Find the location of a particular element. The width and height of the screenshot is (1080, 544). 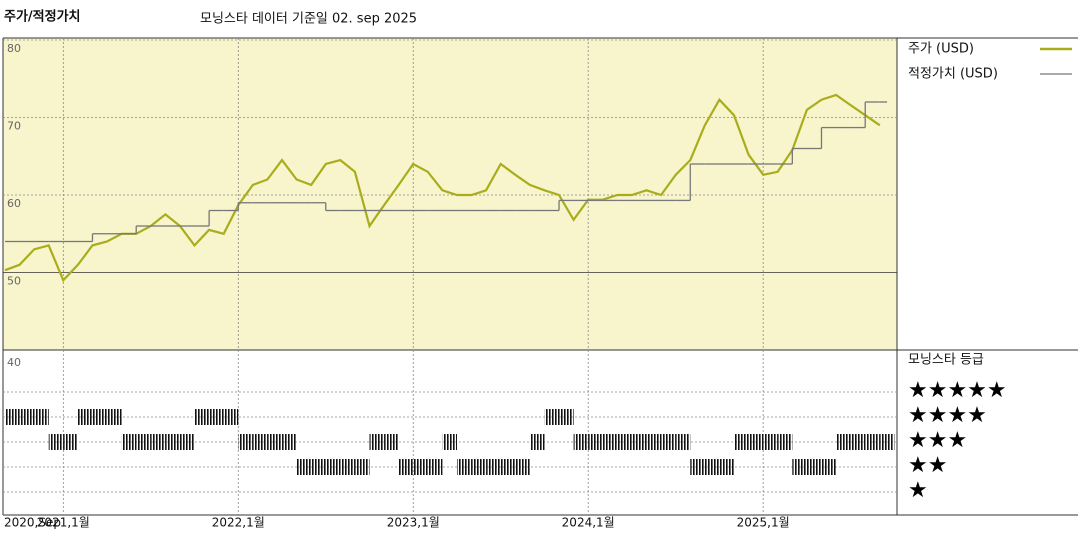

legend-label: 주가 (USD) is located at coordinates (941, 49).